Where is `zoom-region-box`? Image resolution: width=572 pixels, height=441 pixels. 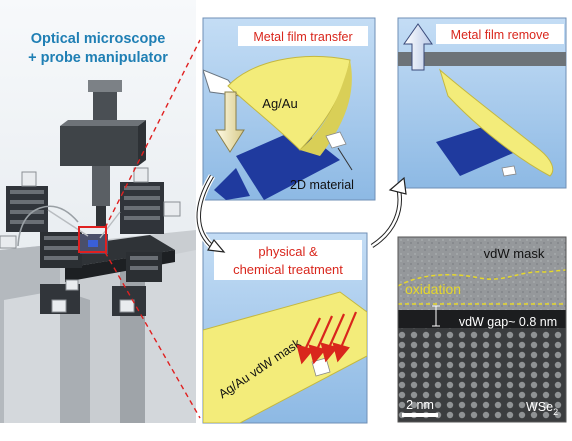
zoom-region-box is located at coordinates (92, 239).